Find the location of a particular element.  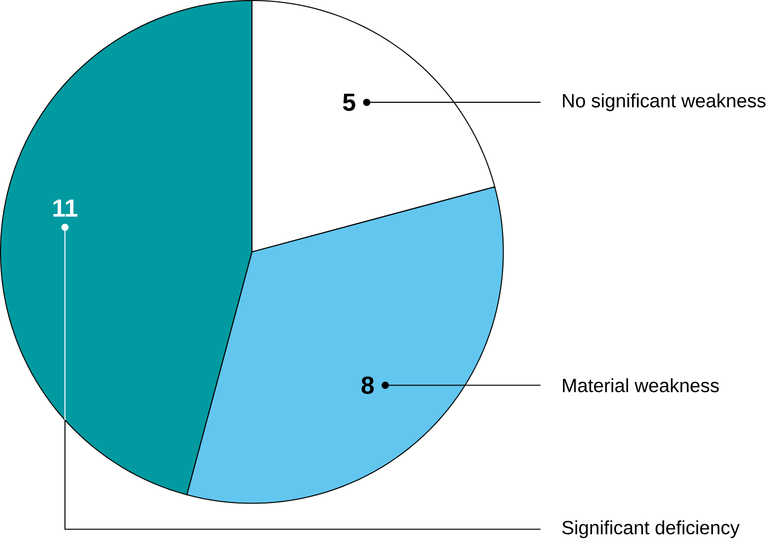

slice-label: Material weakness is located at coordinates (640, 385).